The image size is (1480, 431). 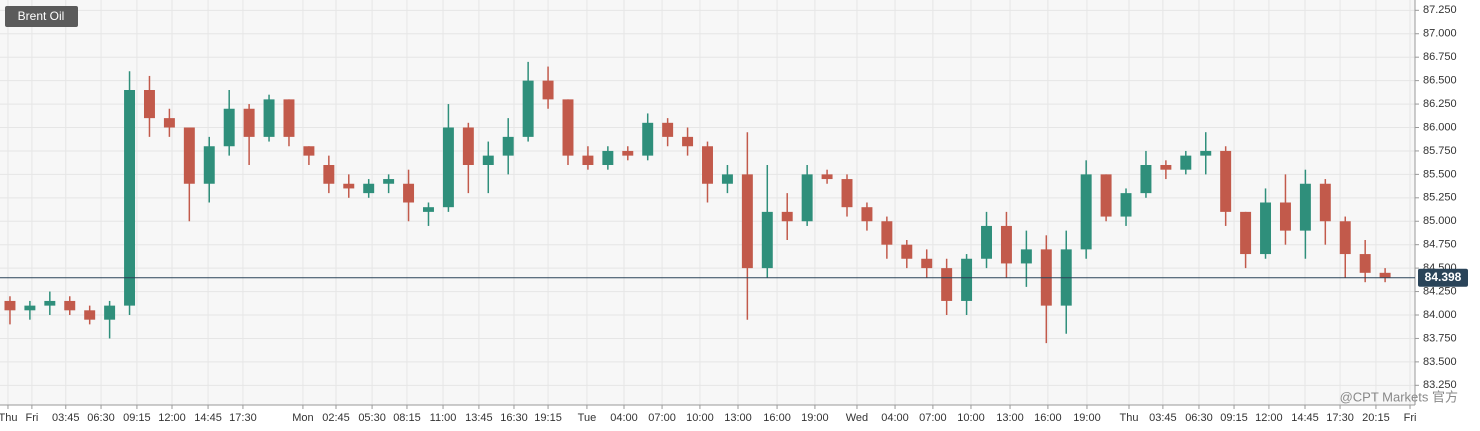 I want to click on y-tick-label: 84.750, so click(x=1440, y=245).